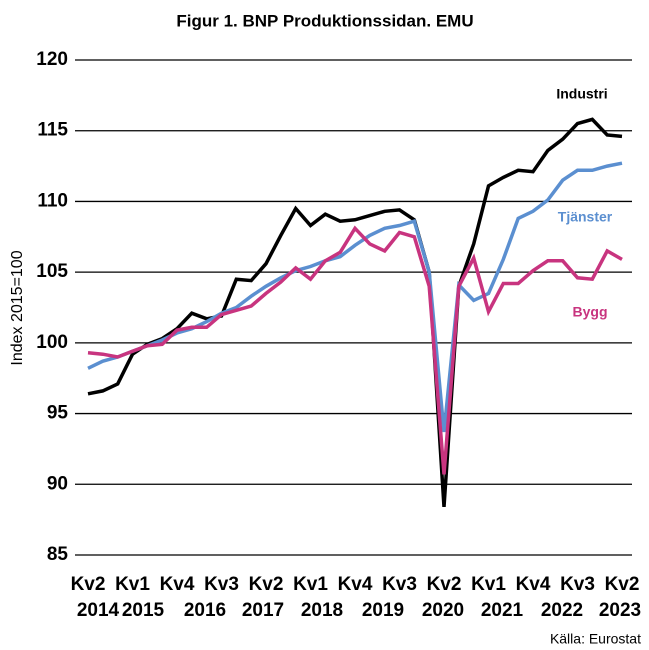 The width and height of the screenshot is (649, 650). Describe the element at coordinates (52, 130) in the screenshot. I see `y-tick-label: 115` at that location.